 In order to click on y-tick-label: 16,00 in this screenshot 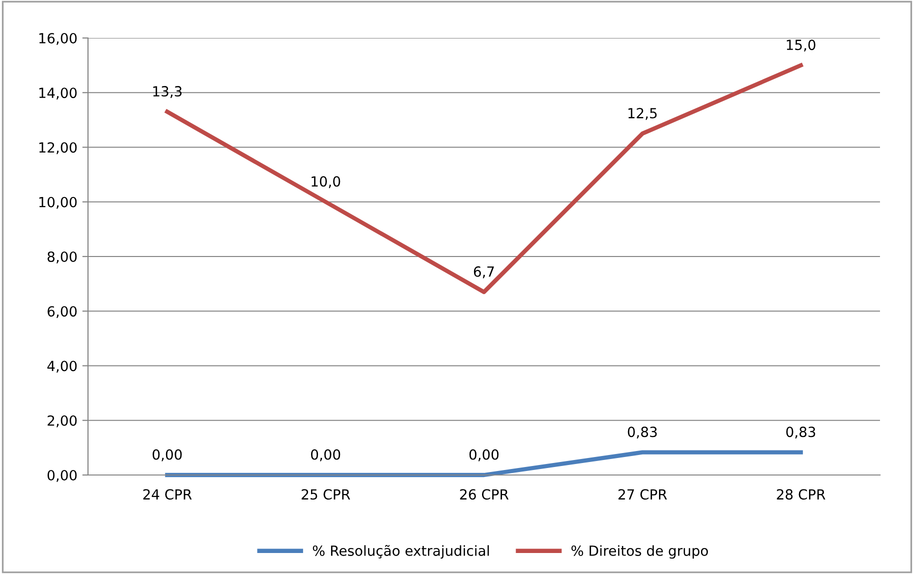, I will do `click(58, 38)`.